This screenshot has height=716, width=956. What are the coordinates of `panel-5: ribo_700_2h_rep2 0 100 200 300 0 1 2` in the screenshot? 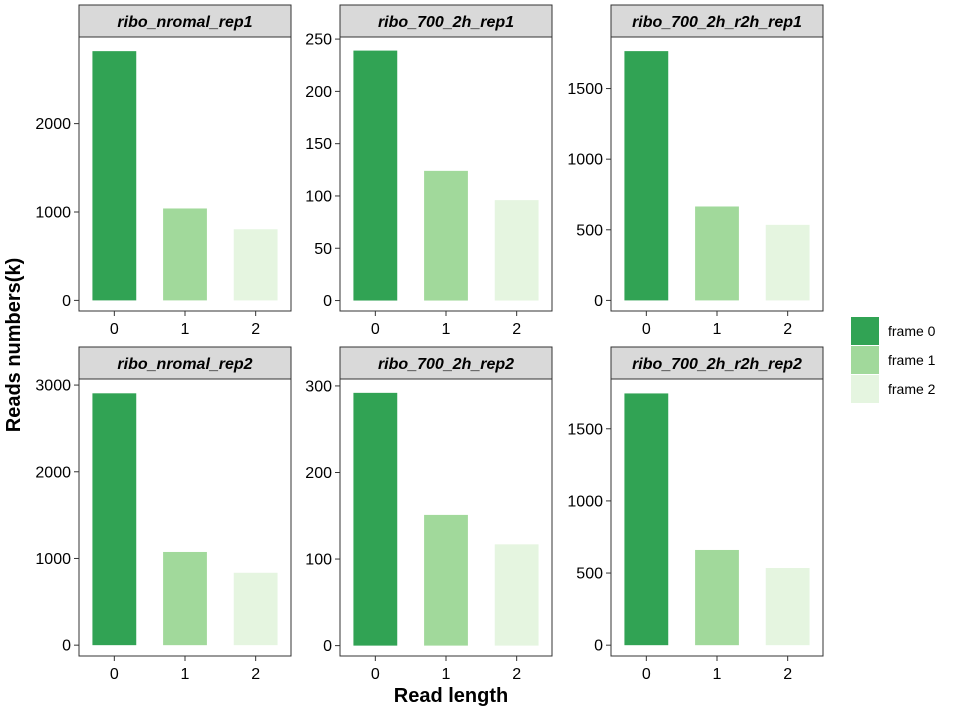 It's located at (429, 514).